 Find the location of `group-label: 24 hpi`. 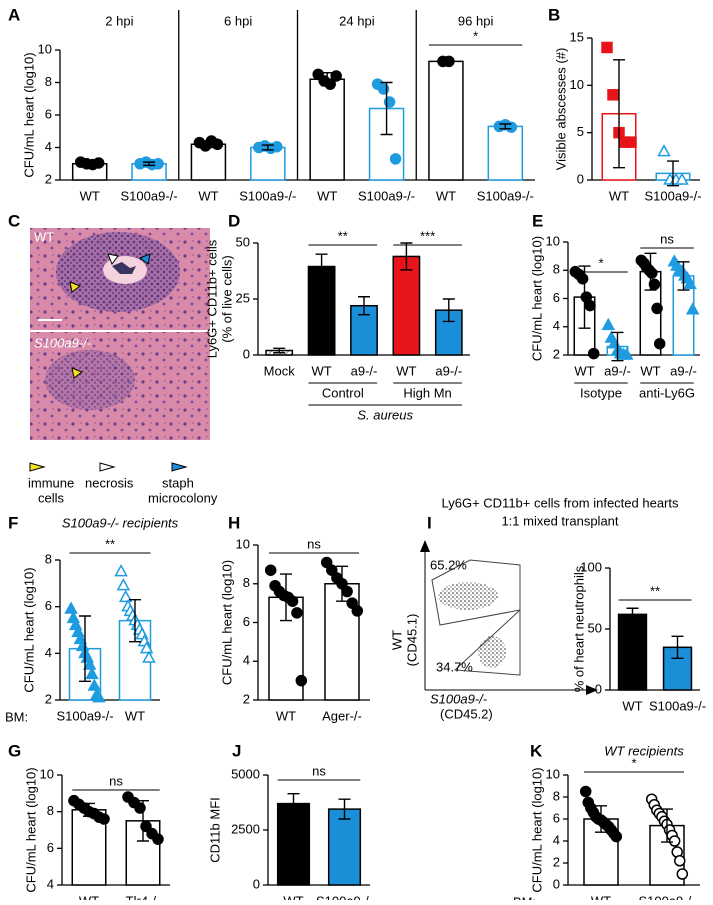

group-label: 24 hpi is located at coordinates (357, 20).